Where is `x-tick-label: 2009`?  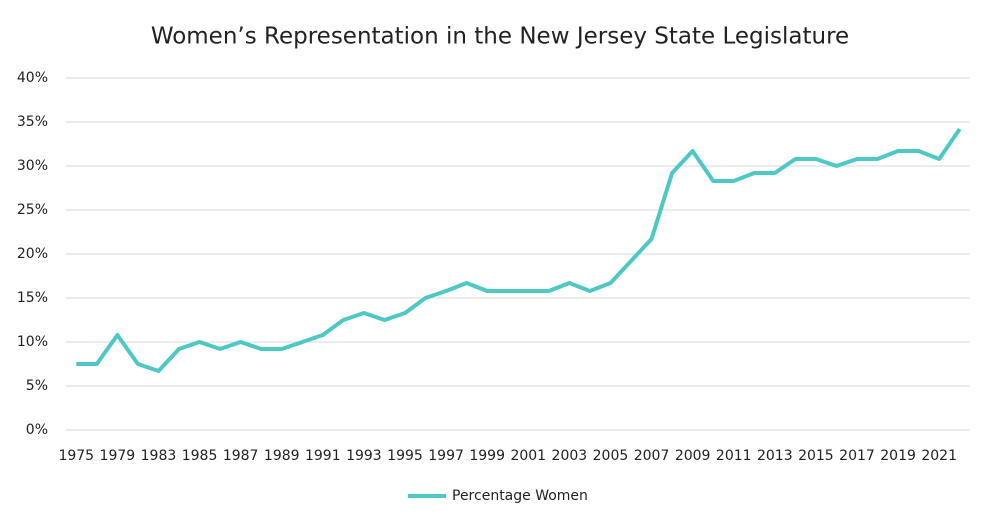
x-tick-label: 2009 is located at coordinates (693, 456).